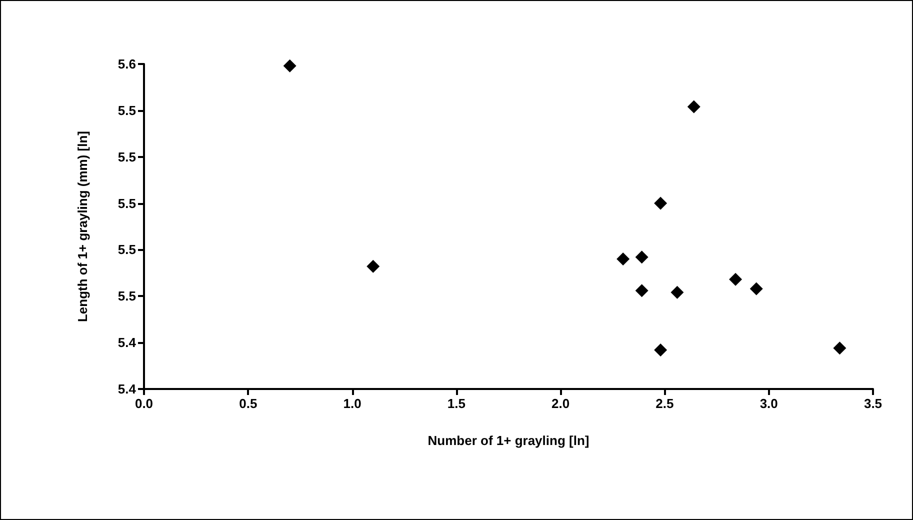  Describe the element at coordinates (873, 403) in the screenshot. I see `x-tick-label: 3.5` at that location.